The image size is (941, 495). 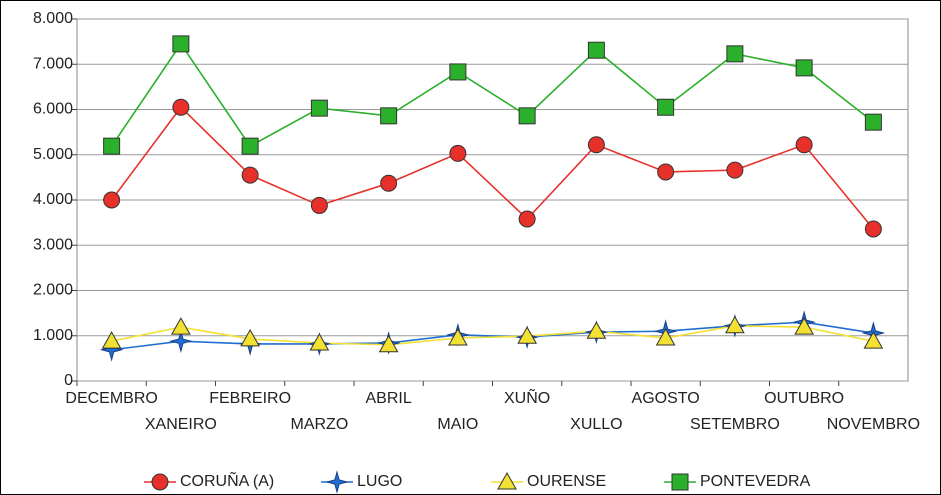 I want to click on x-tick-label: MAIO, so click(x=457, y=424).